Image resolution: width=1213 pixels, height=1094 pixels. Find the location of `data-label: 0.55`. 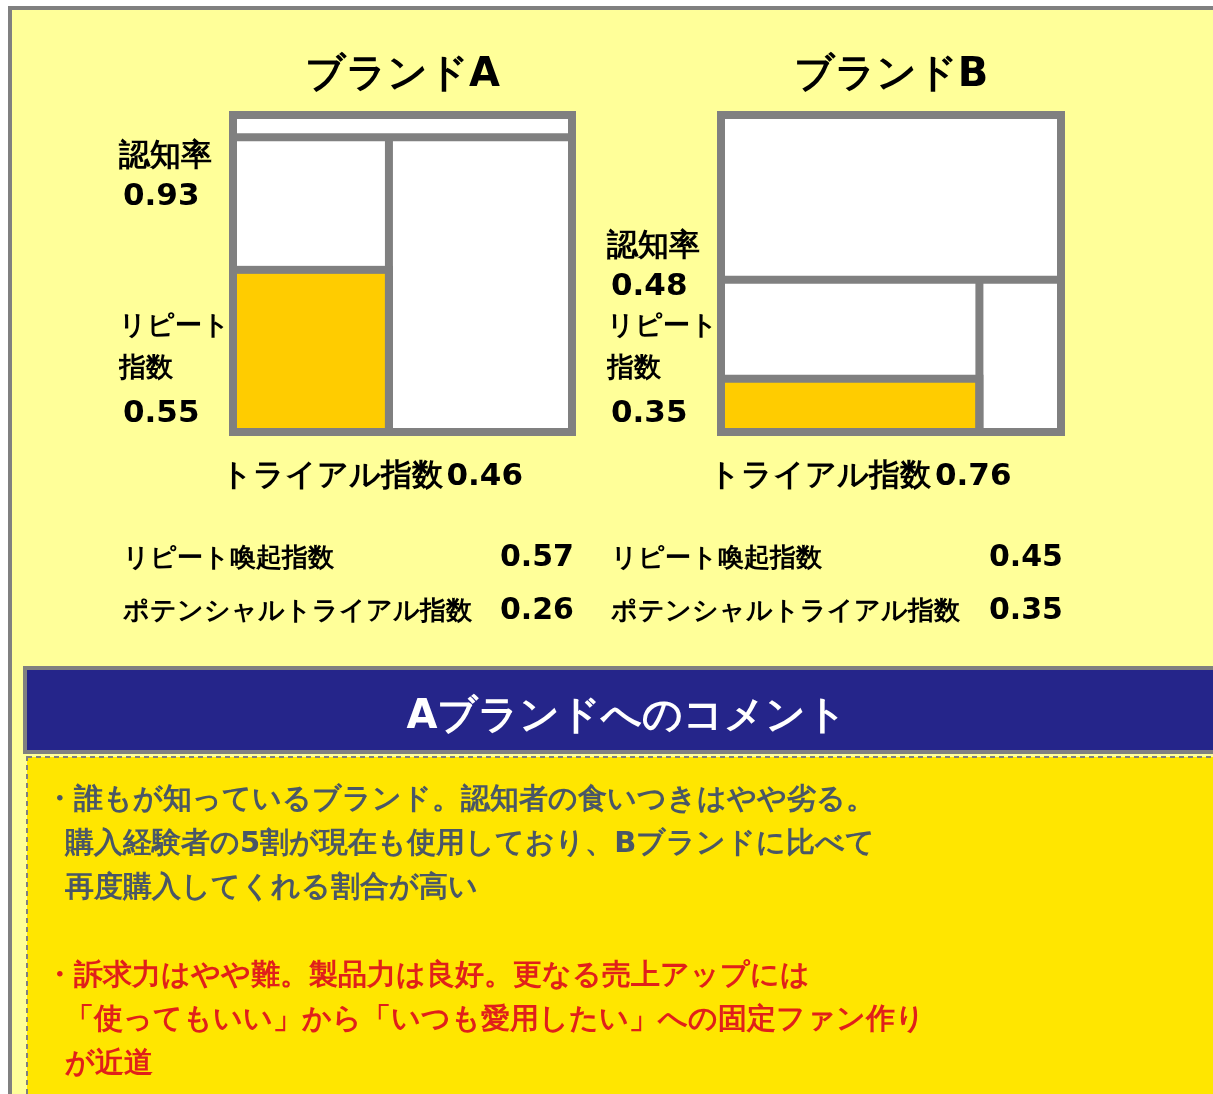

data-label: 0.55 is located at coordinates (161, 411).